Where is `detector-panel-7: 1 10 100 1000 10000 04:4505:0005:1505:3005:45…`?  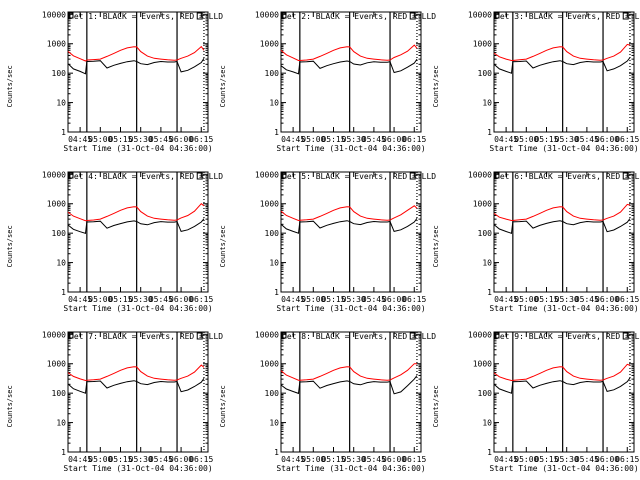 detector-panel-7: 1 10 100 1000 10000 04:4505:0005:1505:3005:45… is located at coordinates (114, 401).